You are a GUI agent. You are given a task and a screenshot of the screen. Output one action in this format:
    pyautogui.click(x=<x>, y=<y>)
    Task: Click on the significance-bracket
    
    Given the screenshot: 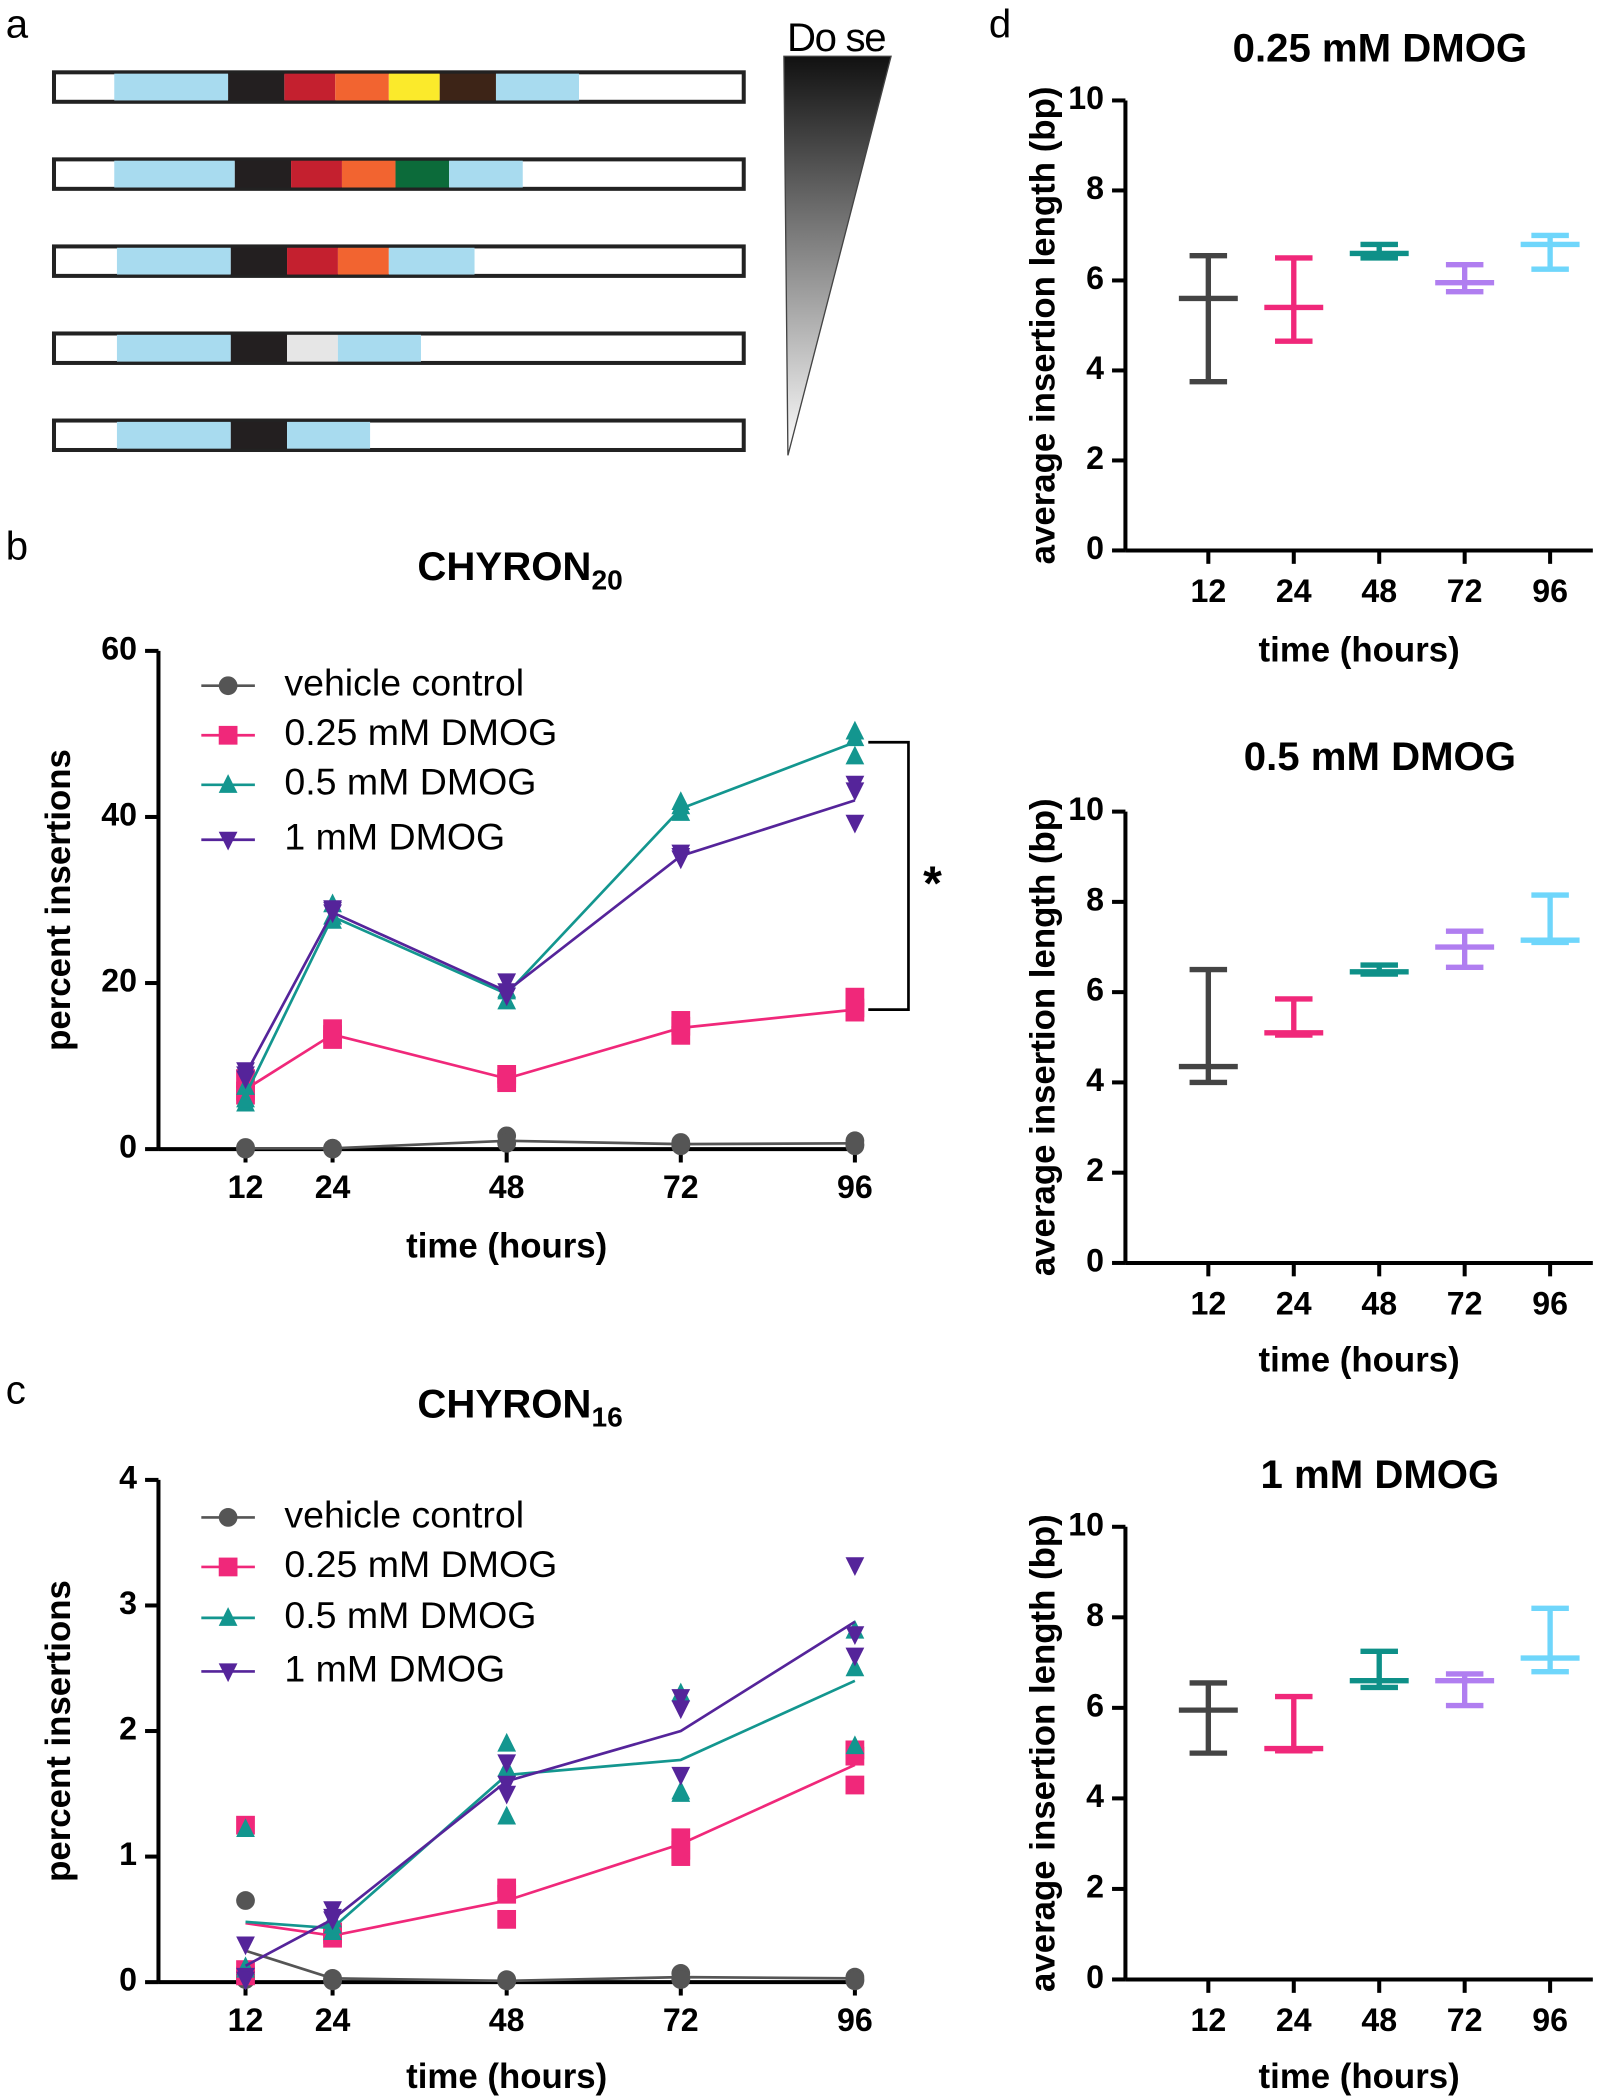 What is the action you would take?
    pyautogui.click(x=889, y=875)
    